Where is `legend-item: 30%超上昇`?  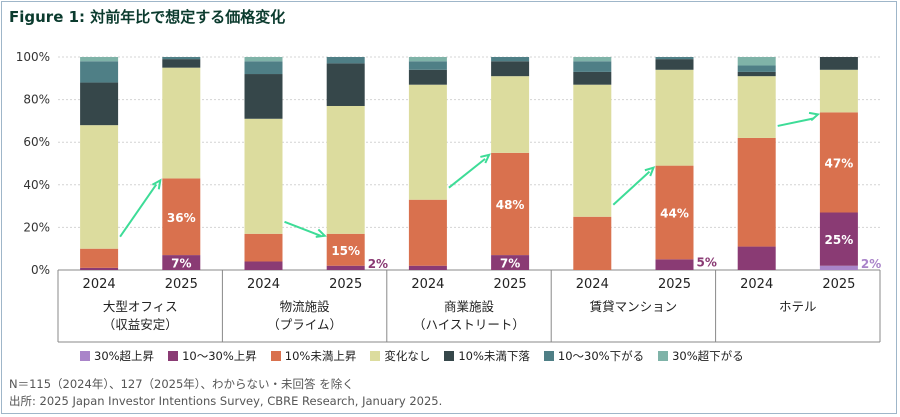 legend-item: 30%超上昇 is located at coordinates (117, 356).